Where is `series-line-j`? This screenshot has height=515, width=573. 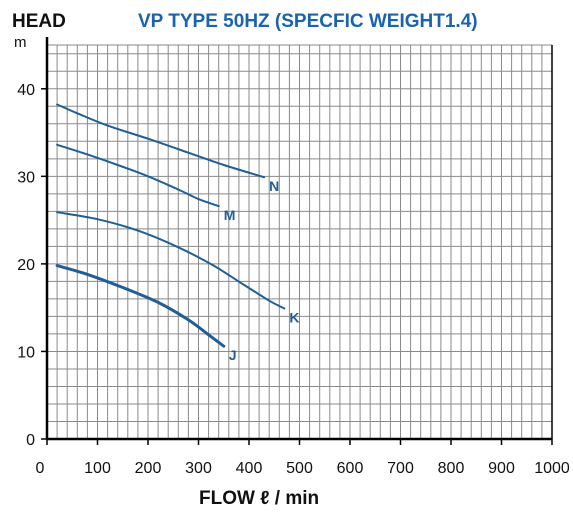
series-line-j is located at coordinates (140, 306).